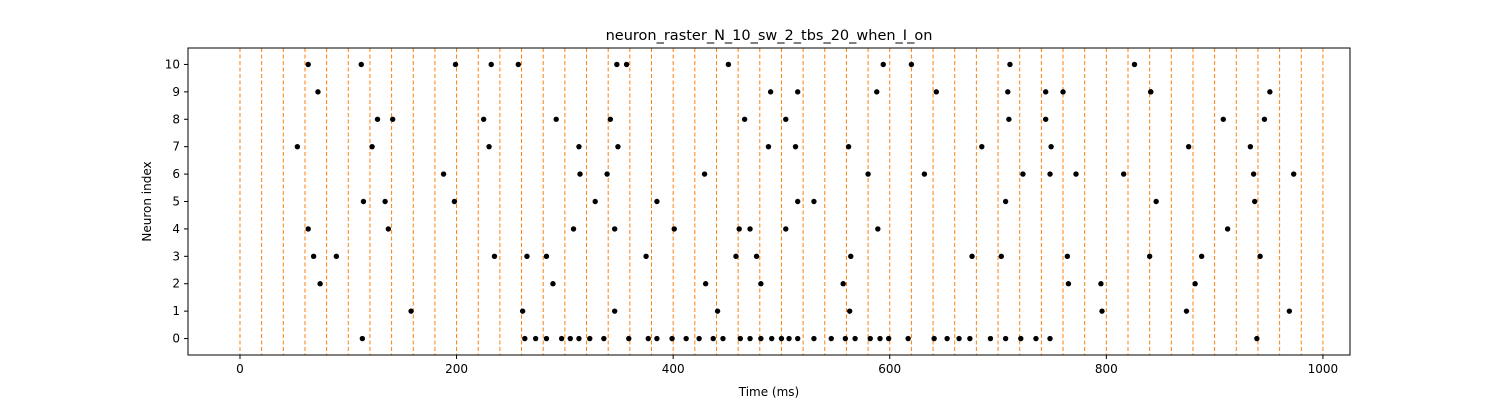 The width and height of the screenshot is (1500, 400). What do you see at coordinates (172, 64) in the screenshot?
I see `y-tick-label: 10` at bounding box center [172, 64].